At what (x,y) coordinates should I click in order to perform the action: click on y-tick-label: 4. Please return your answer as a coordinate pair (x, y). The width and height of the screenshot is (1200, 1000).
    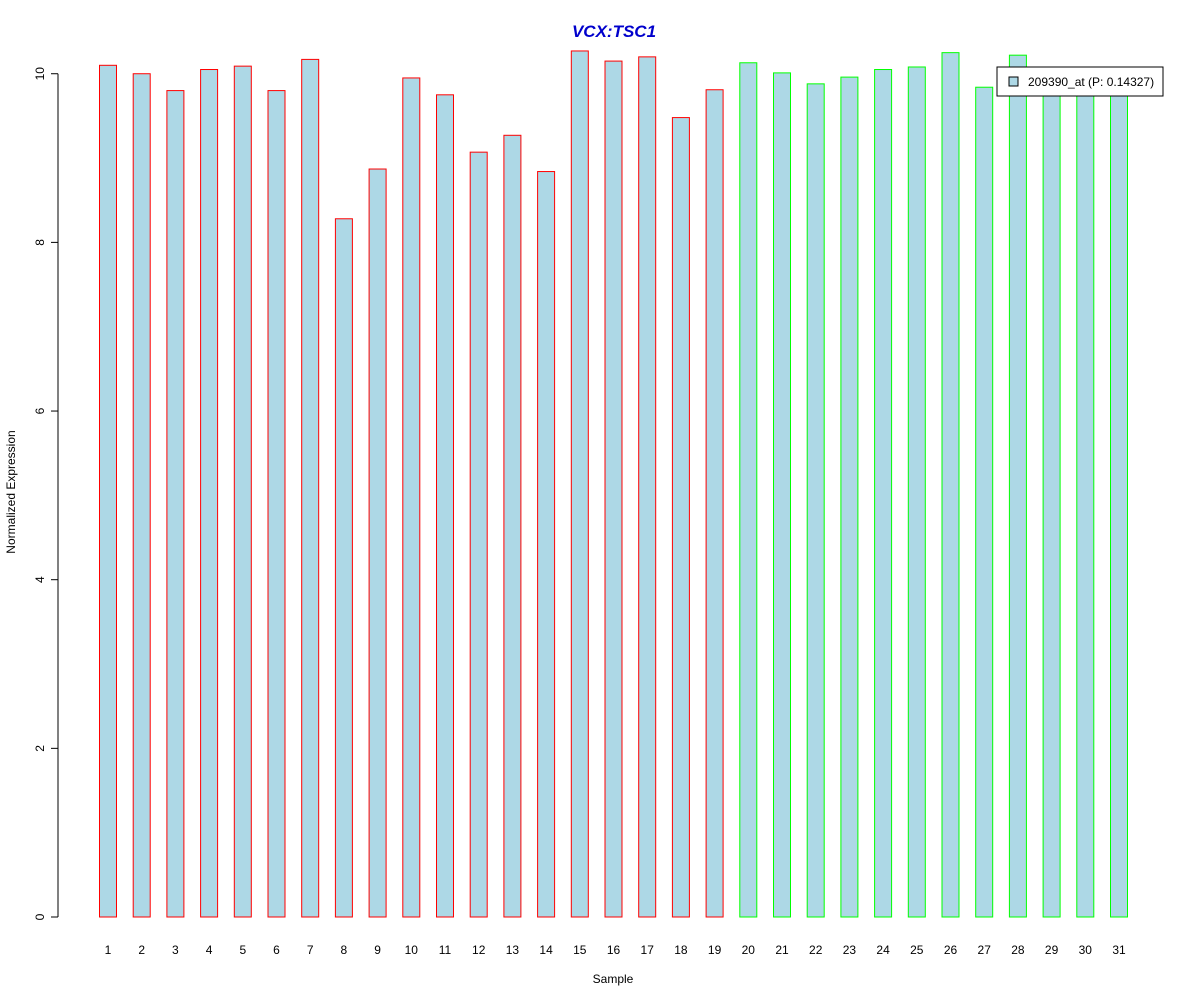
    Looking at the image, I should click on (40, 579).